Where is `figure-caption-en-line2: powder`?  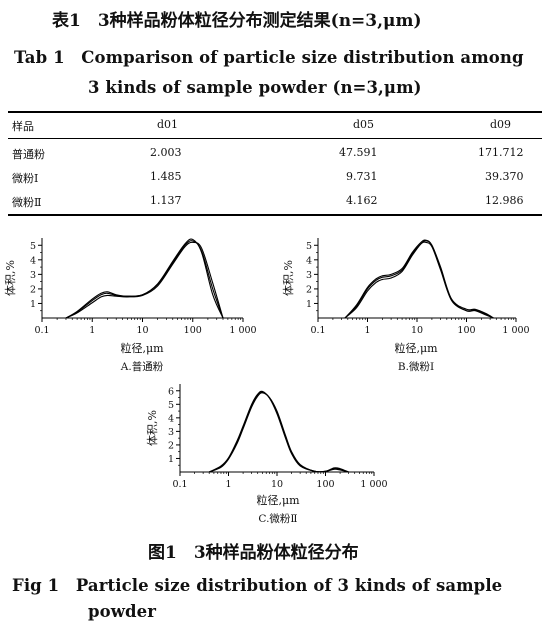
figure-caption-en-line2: powder is located at coordinates (122, 611).